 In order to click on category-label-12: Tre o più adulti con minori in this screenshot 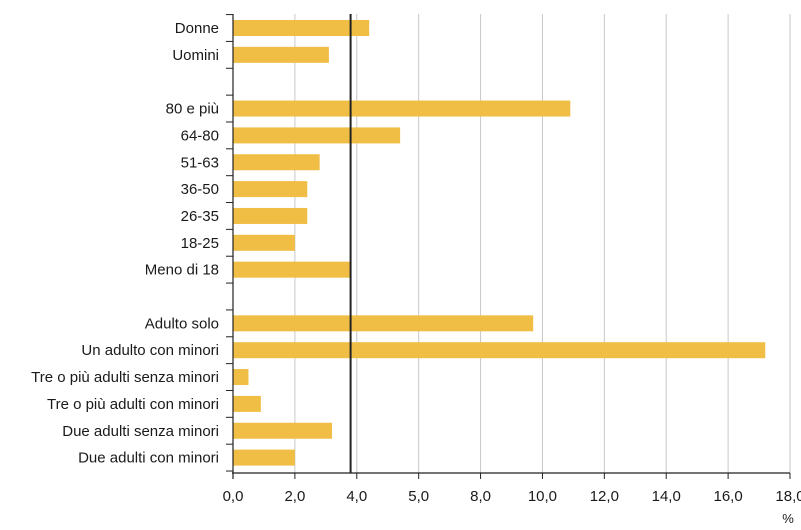, I will do `click(133, 404)`.